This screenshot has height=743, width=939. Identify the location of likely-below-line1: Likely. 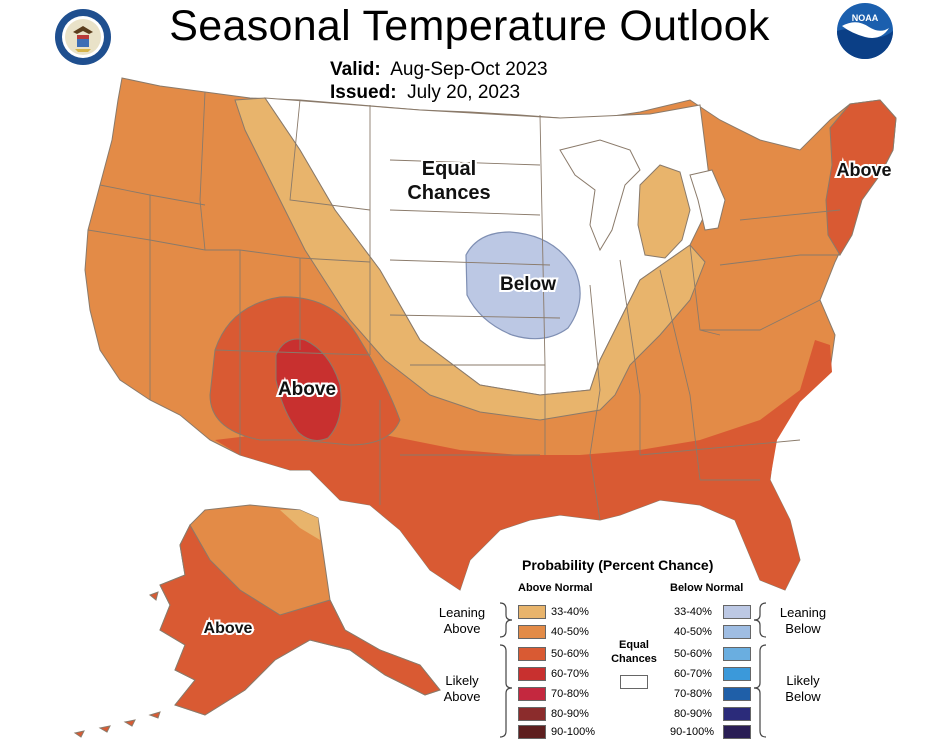
(803, 680).